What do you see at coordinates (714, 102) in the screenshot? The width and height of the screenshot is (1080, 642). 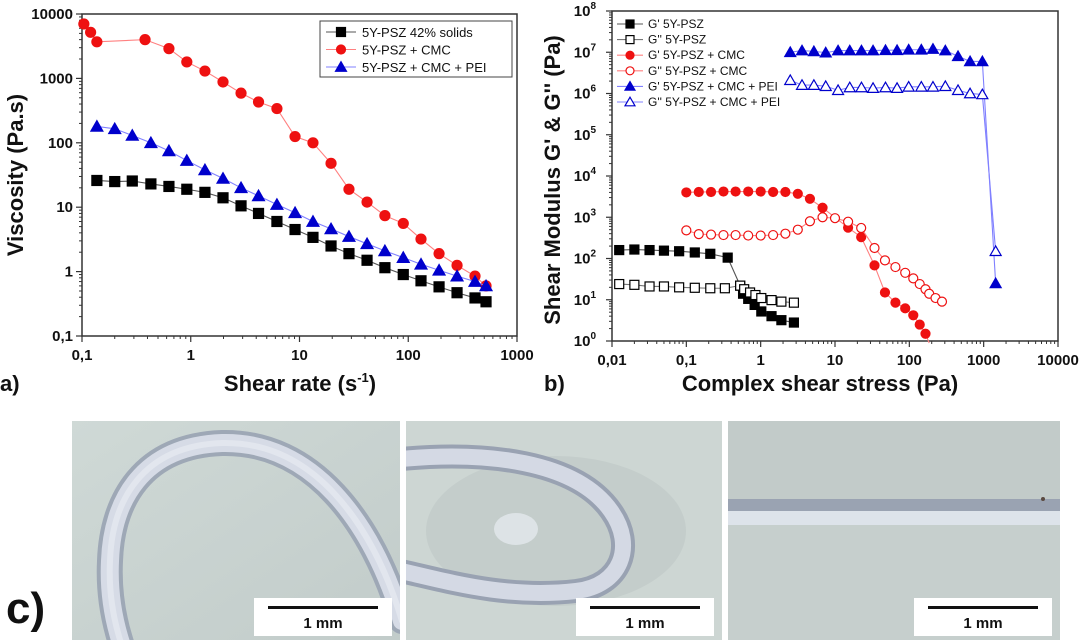 I see `legend-label: G'' 5Y-PSZ + CMC + PEI` at bounding box center [714, 102].